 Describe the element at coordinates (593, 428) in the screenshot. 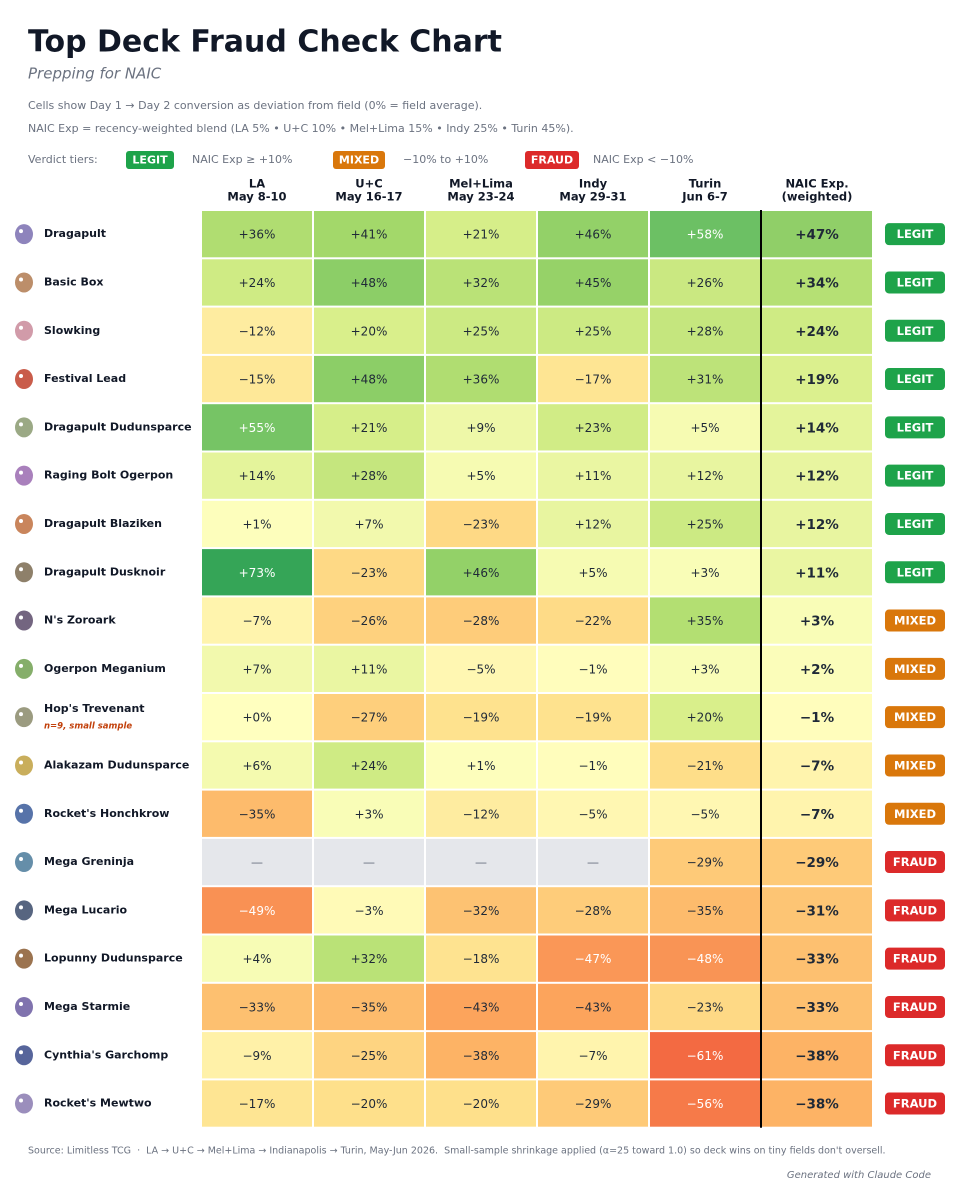

I see `cell-value: +23%` at that location.